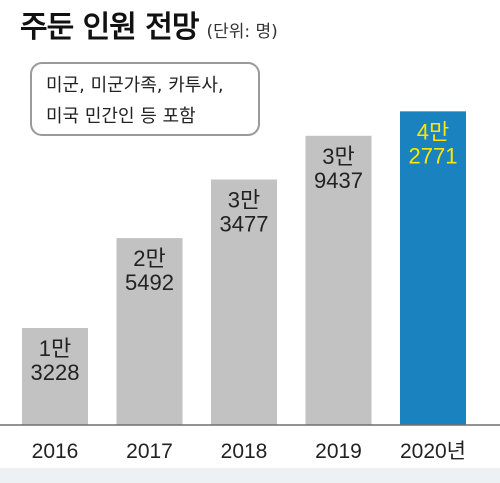 Image resolution: width=500 pixels, height=483 pixels. Describe the element at coordinates (338, 156) in the screenshot. I see `value-label-2019-line1: 3만` at that location.